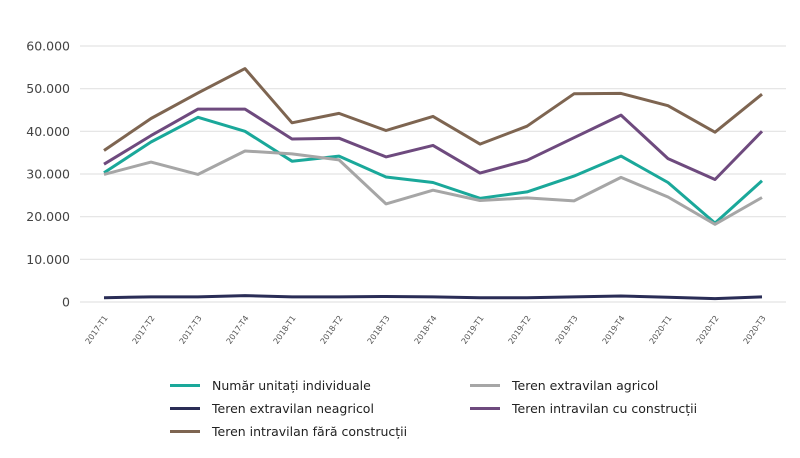 The width and height of the screenshot is (800, 458). Describe the element at coordinates (708, 330) in the screenshot. I see `x-tick-label: 2020-T2` at that location.